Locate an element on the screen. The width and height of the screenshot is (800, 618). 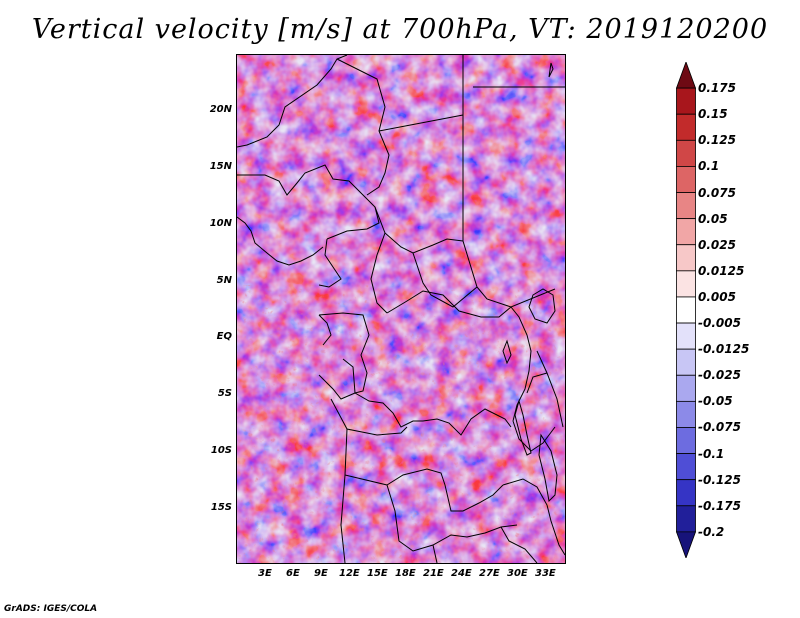
colorbar-label: -0.05 is located at coordinates (715, 401).